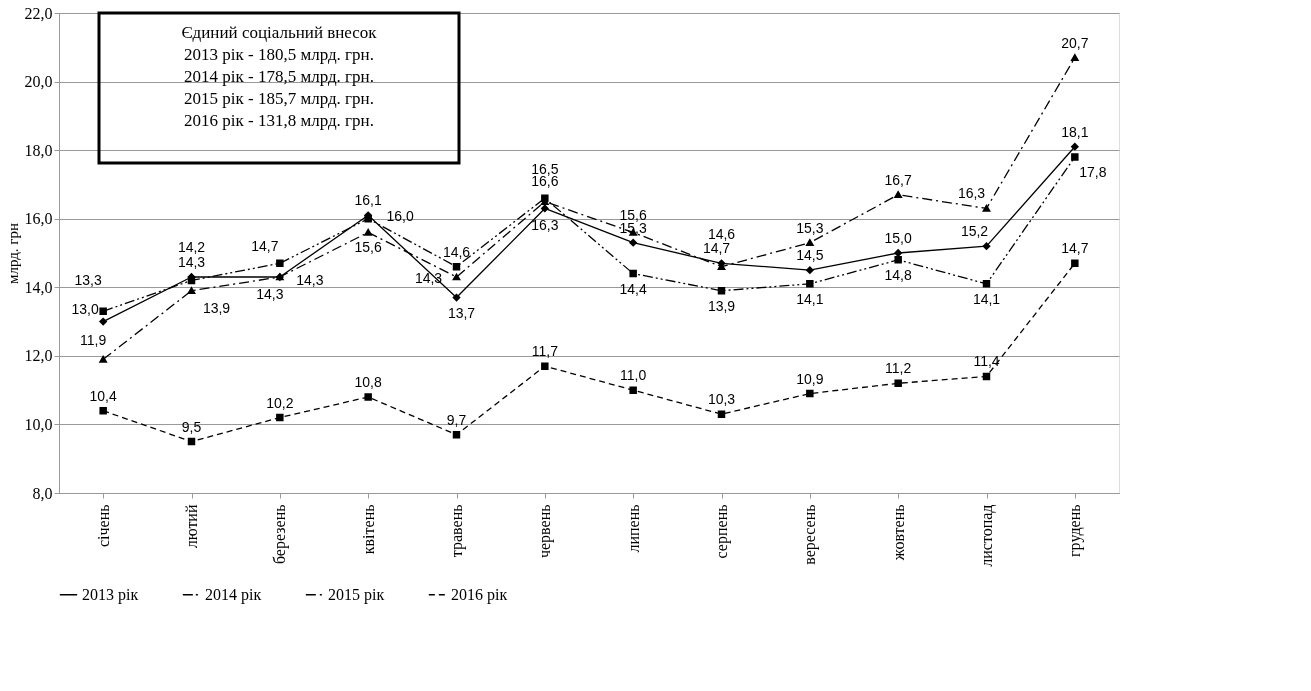 This screenshot has width=1311, height=691. I want to click on x-tick-label: серпень, so click(722, 531).